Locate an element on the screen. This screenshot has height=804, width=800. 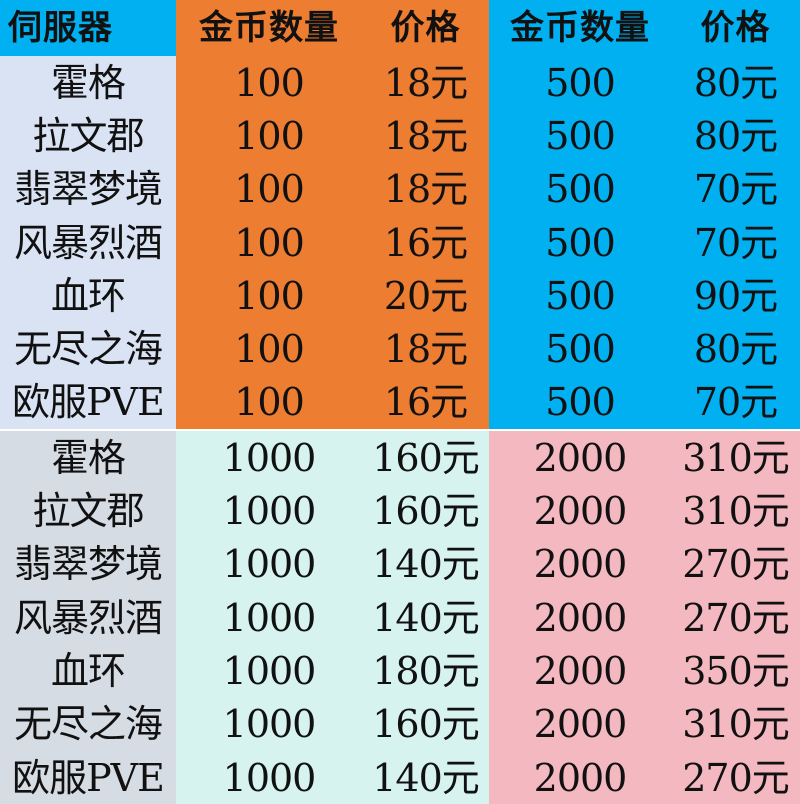
header-server: 伺服器 is located at coordinates (88, 28).